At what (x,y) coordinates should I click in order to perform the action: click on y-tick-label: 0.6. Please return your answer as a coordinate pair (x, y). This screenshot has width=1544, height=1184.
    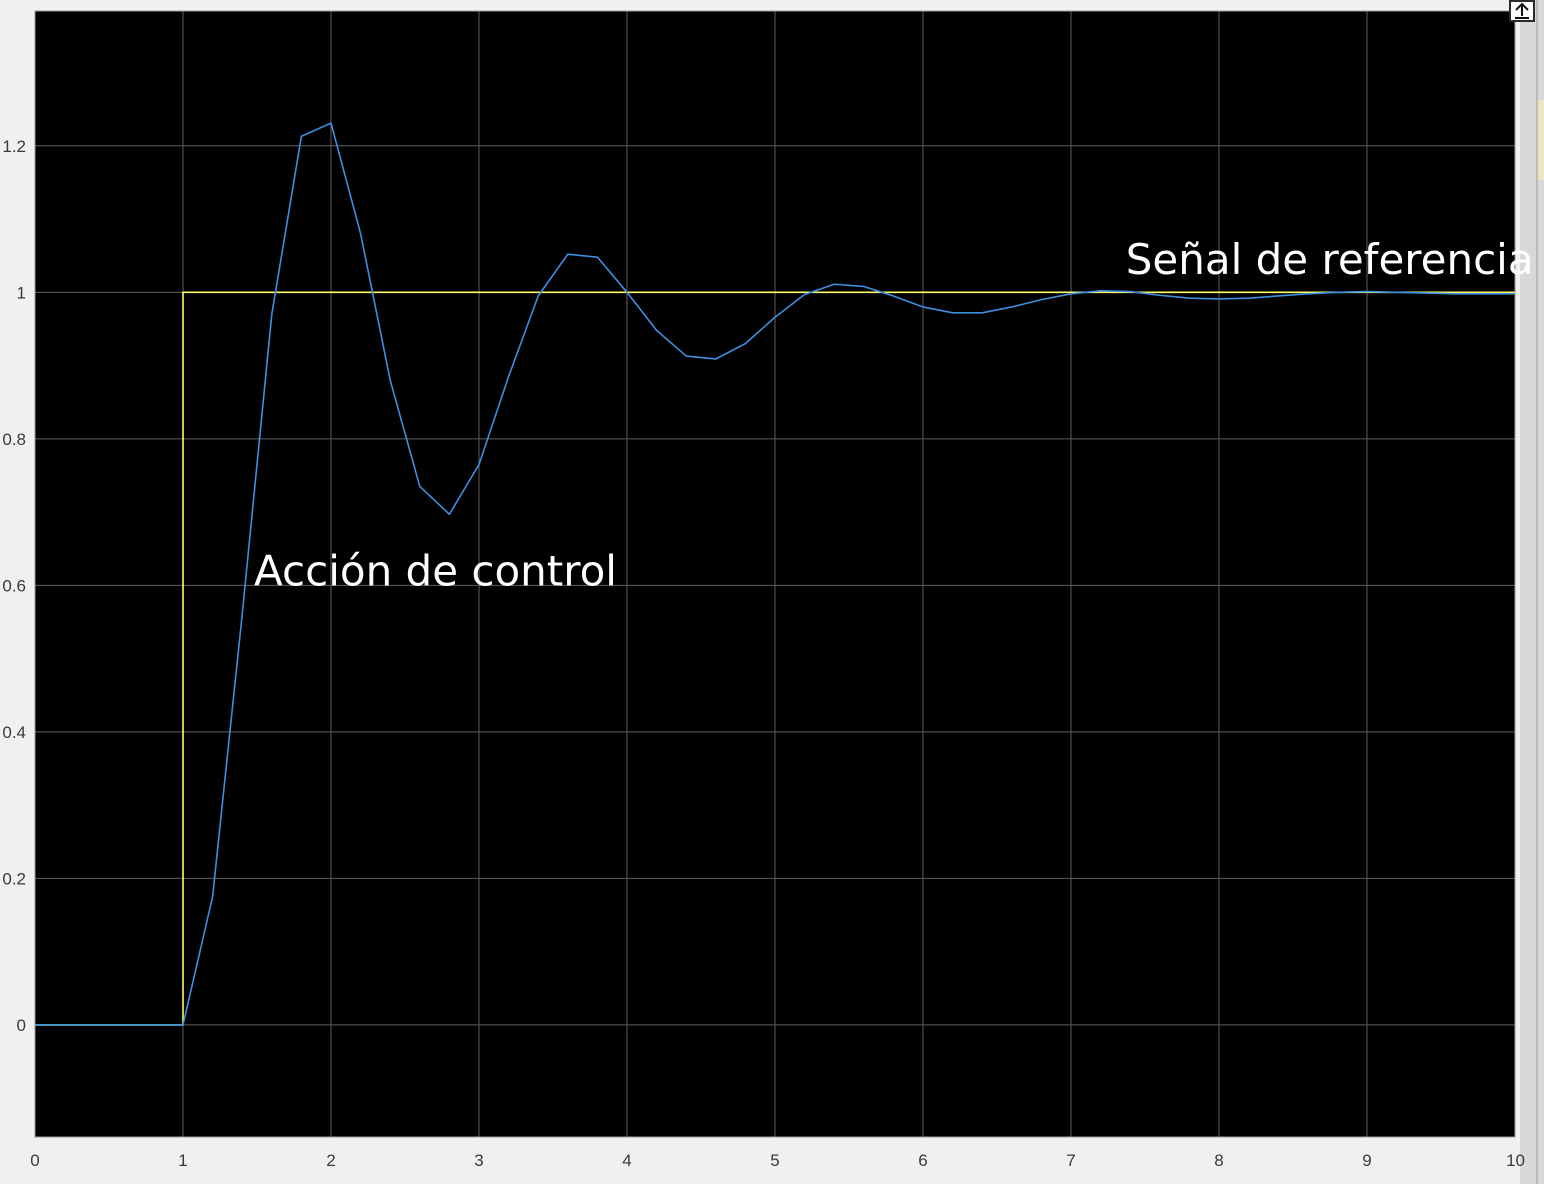
    Looking at the image, I should click on (14, 585).